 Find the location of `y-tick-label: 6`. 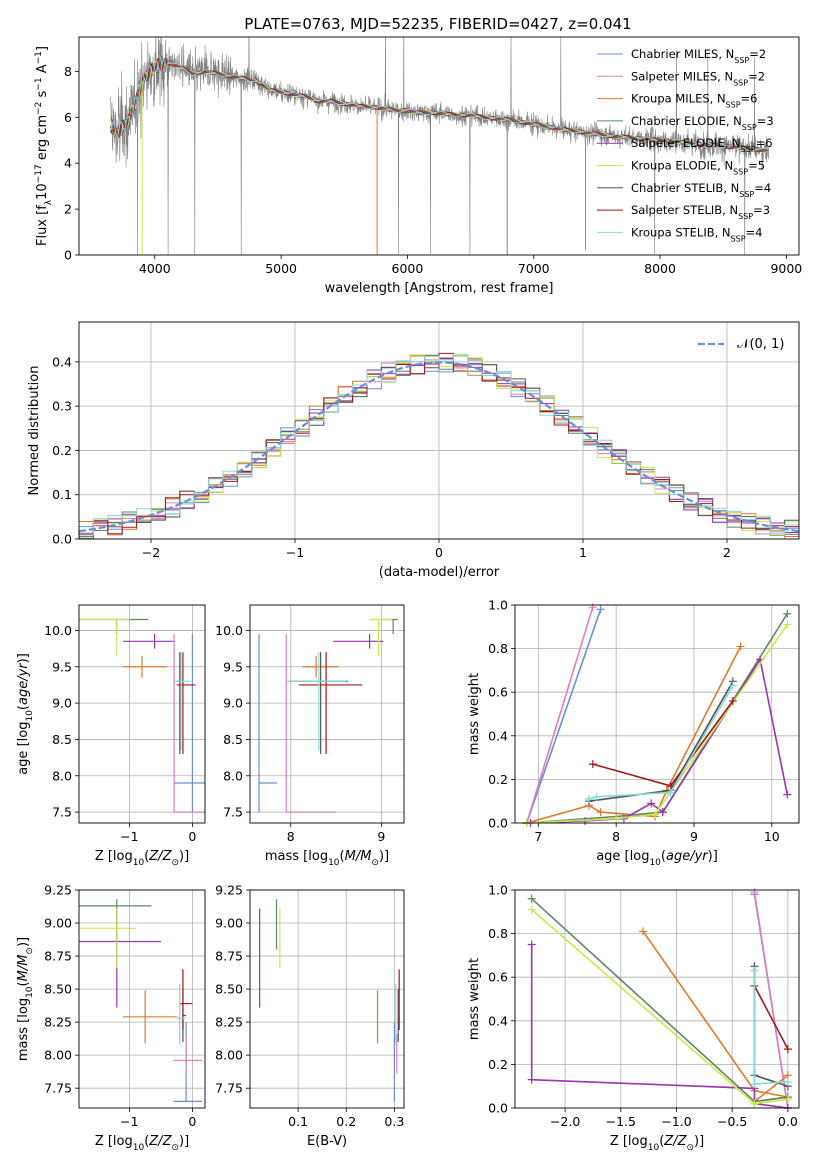

y-tick-label: 6 is located at coordinates (68, 117).